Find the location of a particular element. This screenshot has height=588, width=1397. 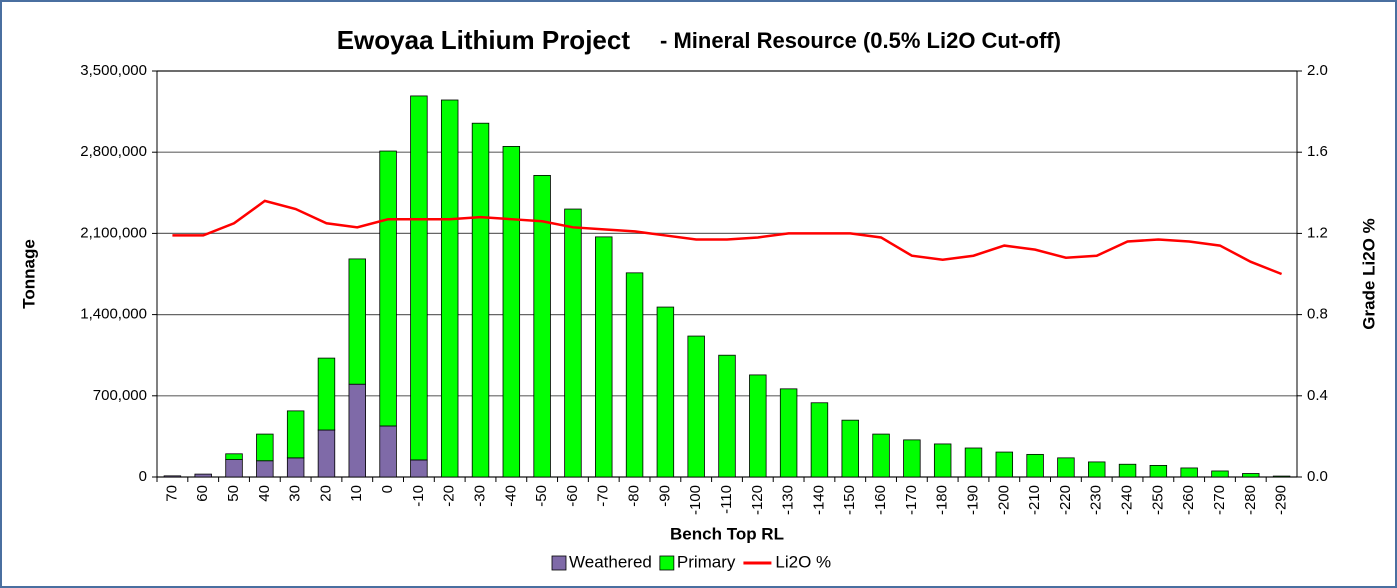

x-tick-label: -290 is located at coordinates (1281, 500).